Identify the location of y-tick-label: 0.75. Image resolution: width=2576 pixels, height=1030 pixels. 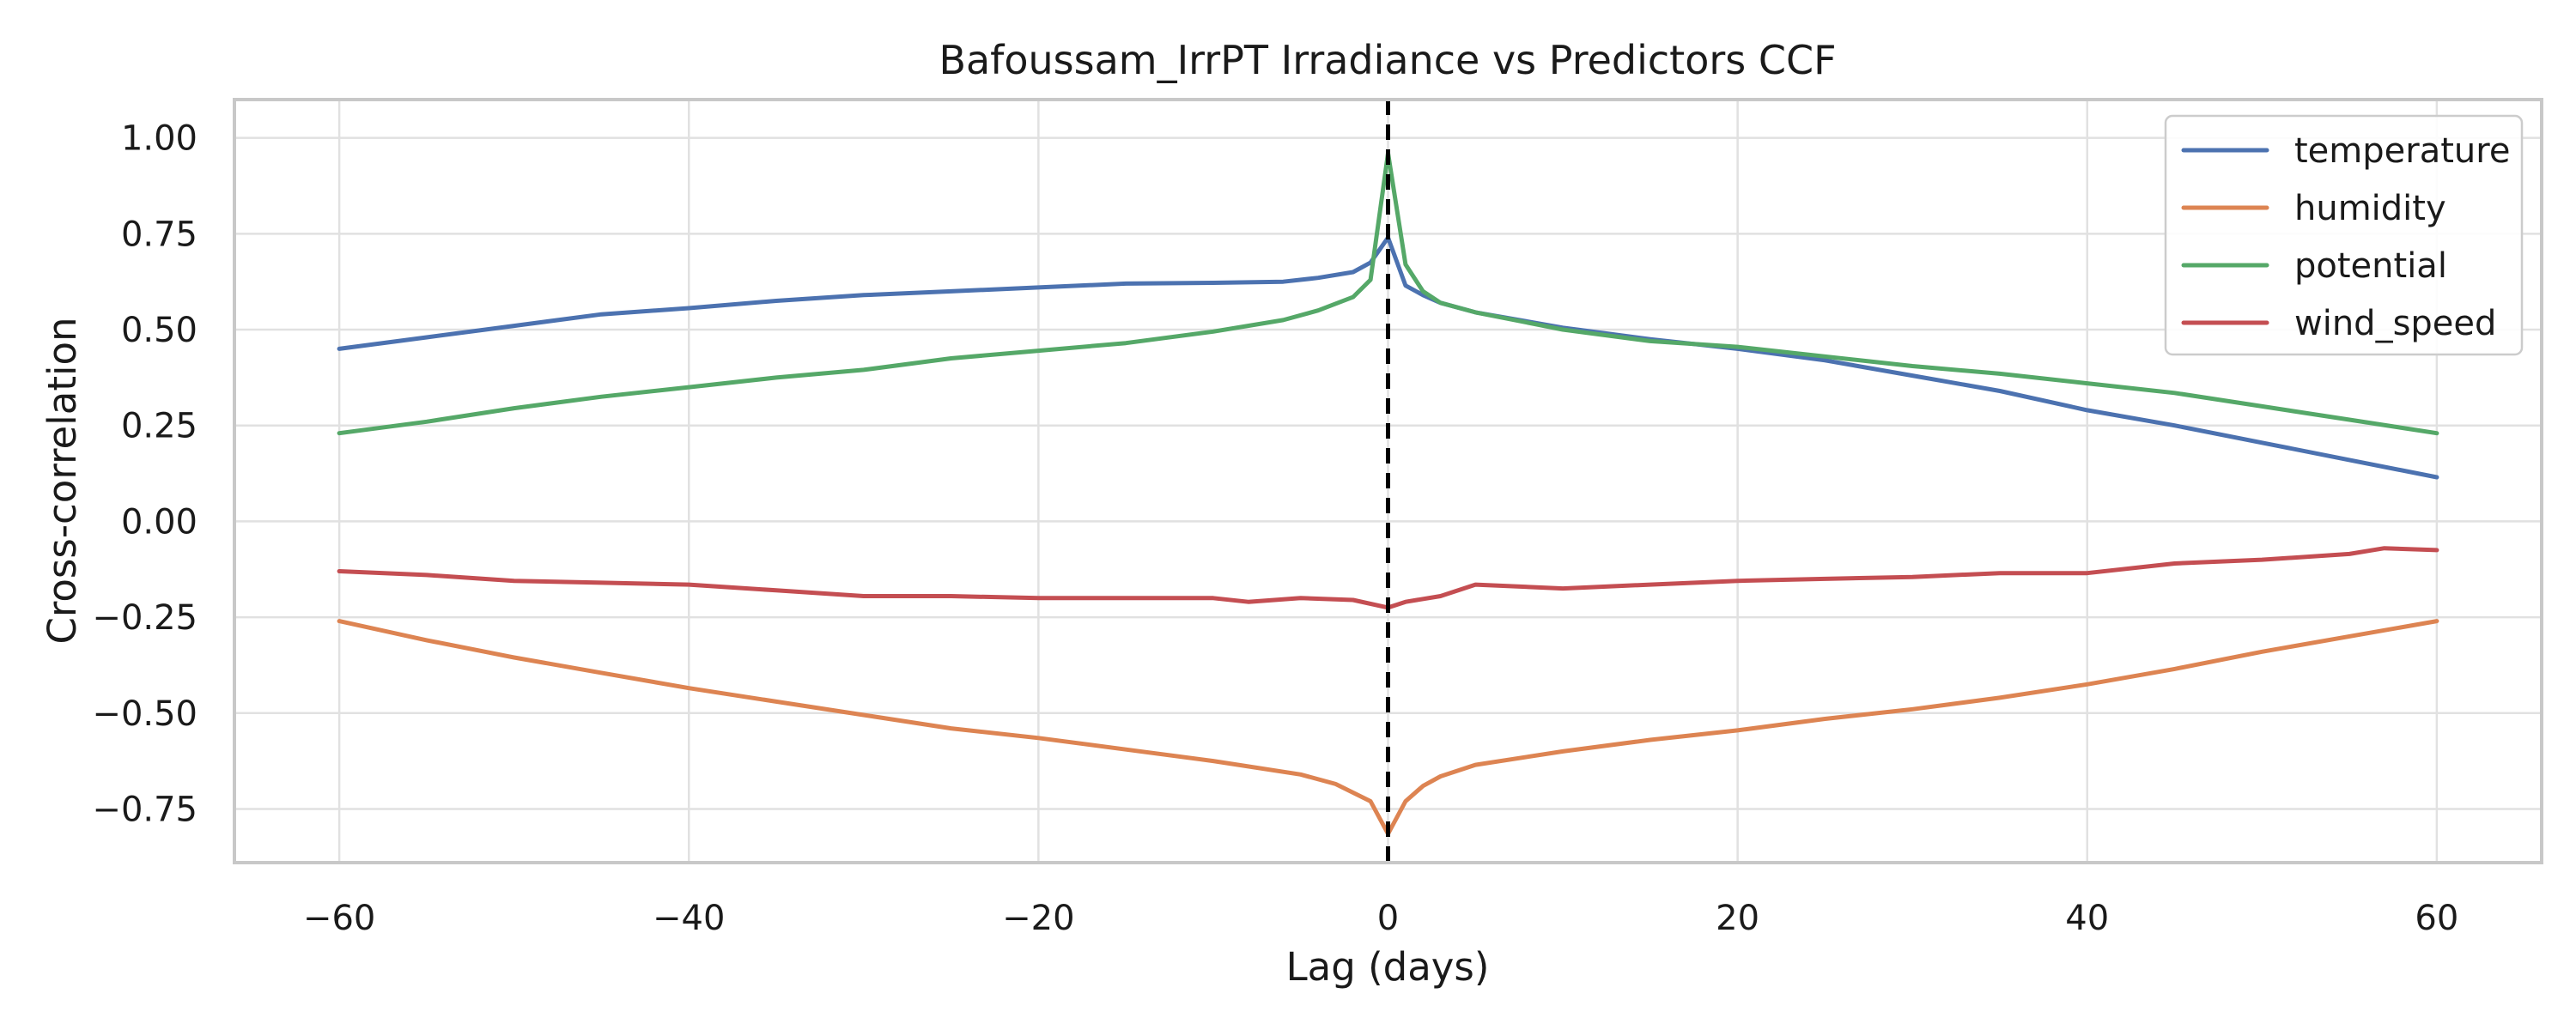
(159, 234).